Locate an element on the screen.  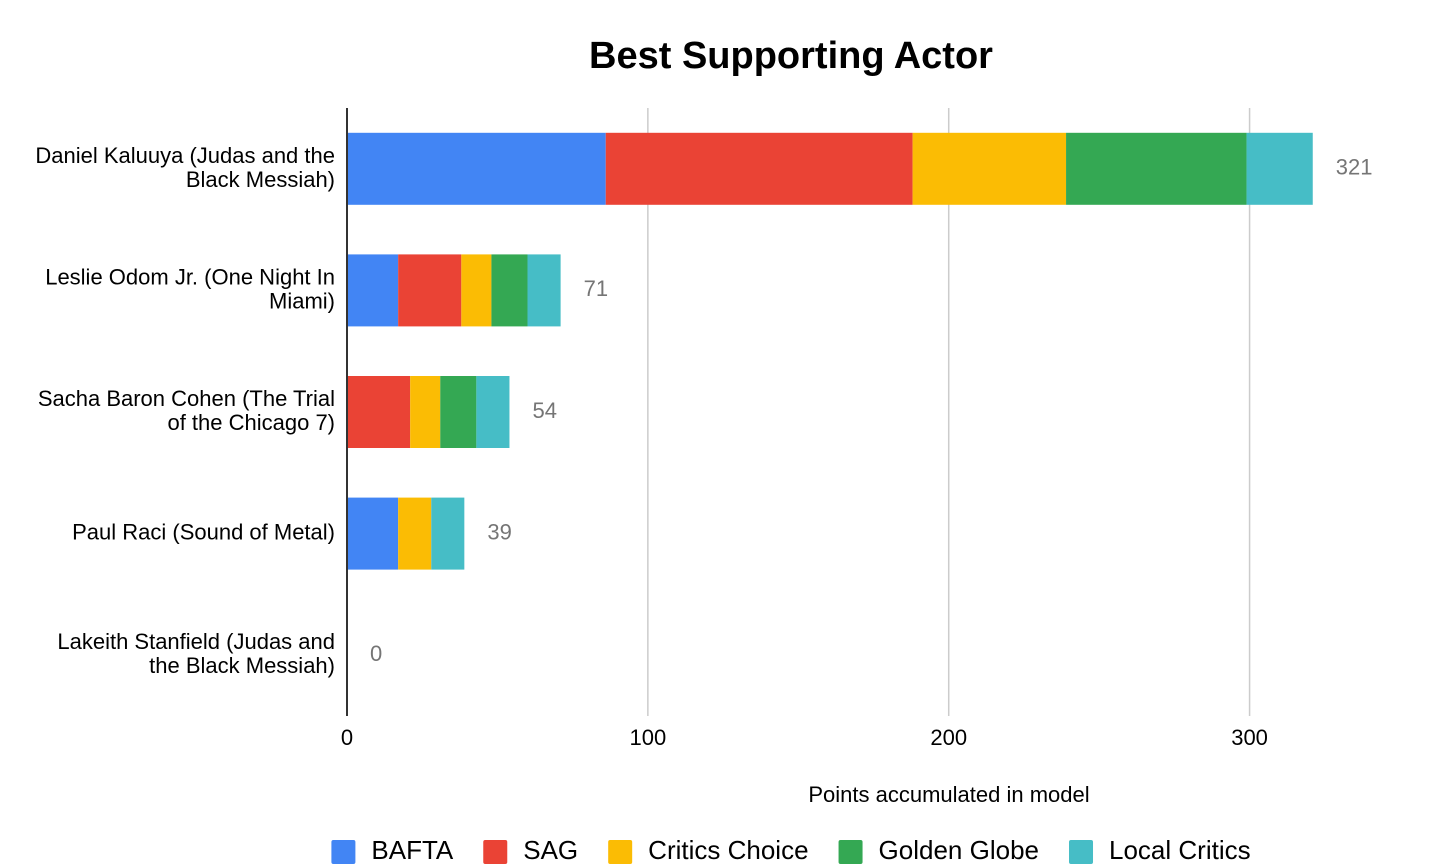
value-label: 39 is located at coordinates (499, 531).